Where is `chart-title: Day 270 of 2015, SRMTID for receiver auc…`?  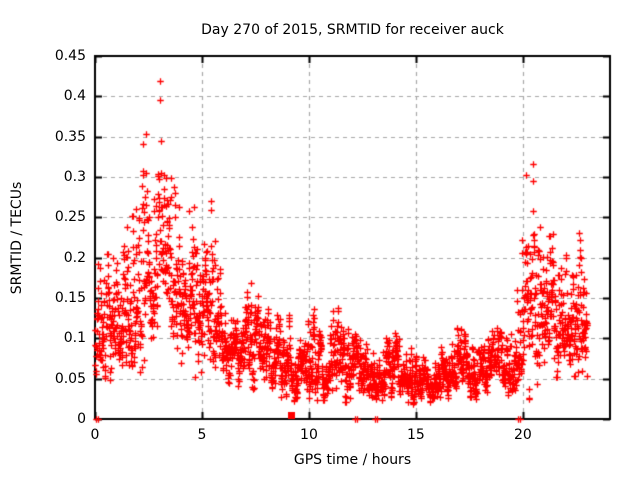 chart-title: Day 270 of 2015, SRMTID for receiver auc… is located at coordinates (352, 30).